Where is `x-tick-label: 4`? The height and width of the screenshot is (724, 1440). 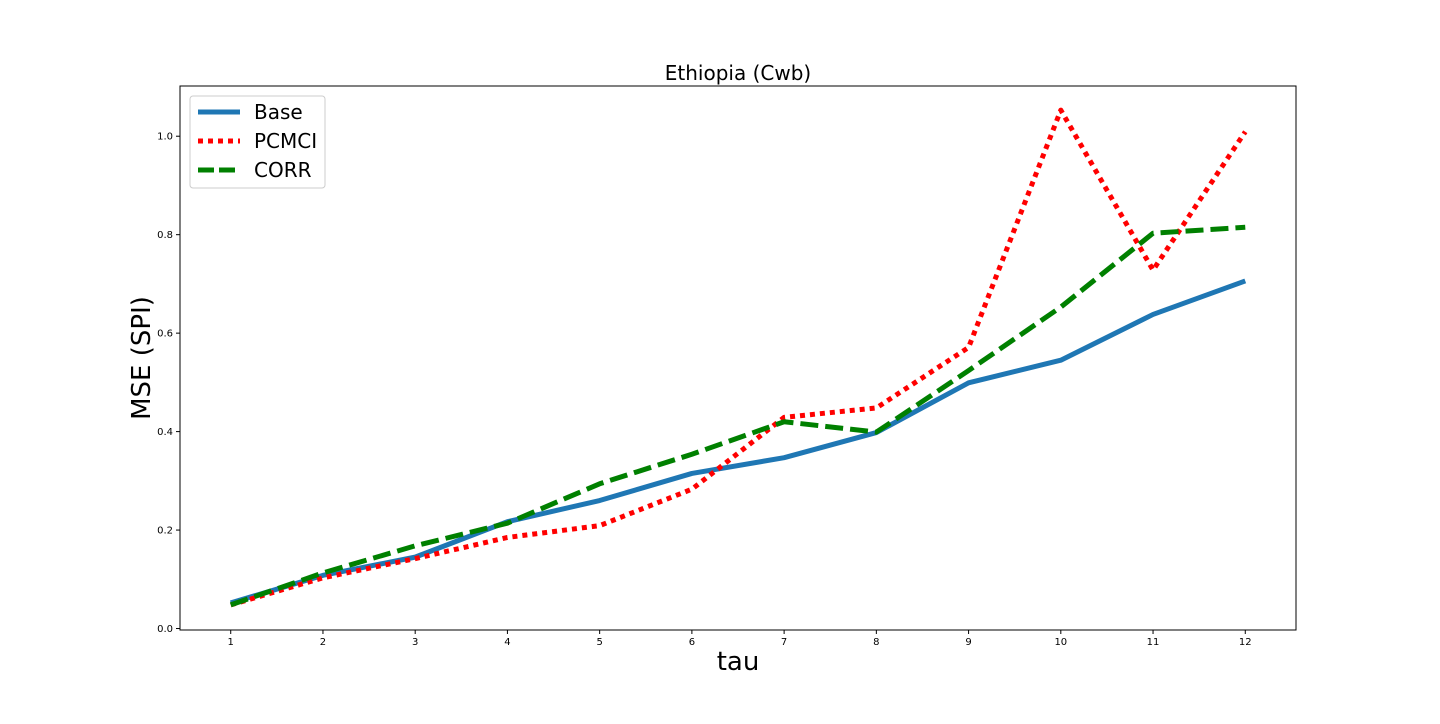
x-tick-label: 4 is located at coordinates (507, 642).